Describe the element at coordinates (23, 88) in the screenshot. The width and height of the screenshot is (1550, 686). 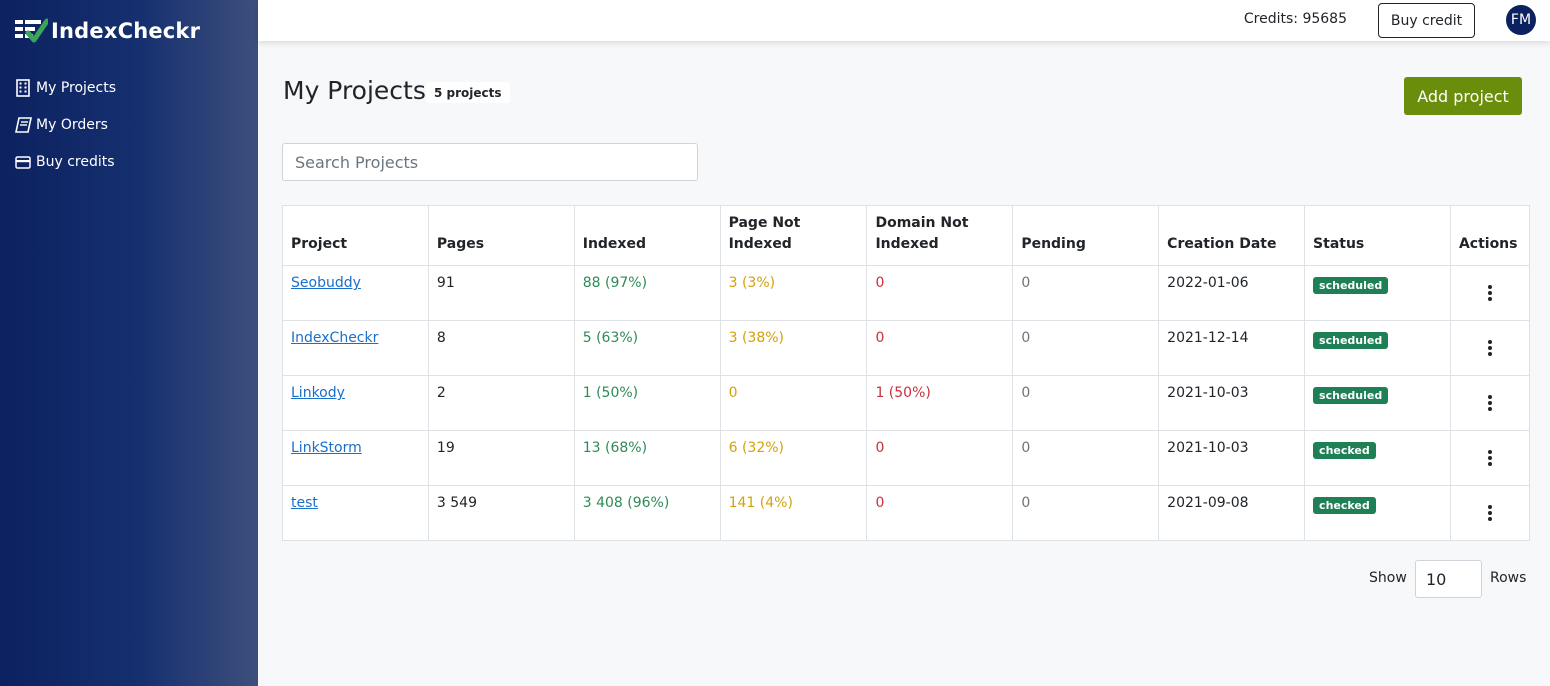
I see `building-icon` at that location.